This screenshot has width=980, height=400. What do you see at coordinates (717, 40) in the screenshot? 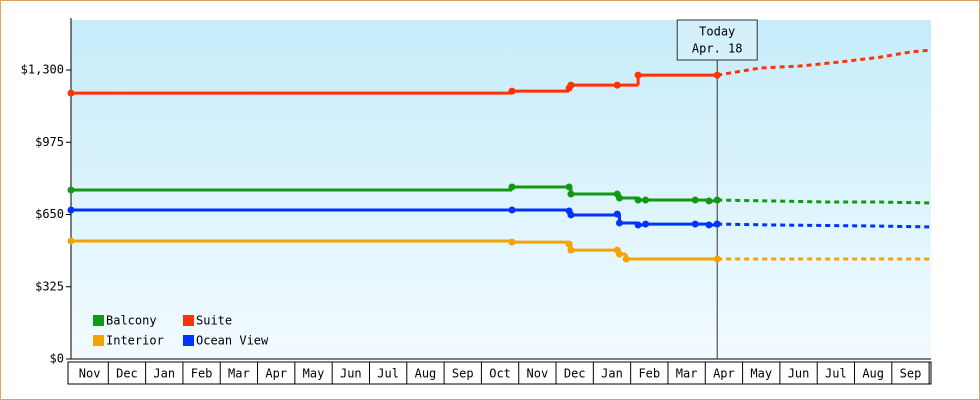
I see `today-box` at bounding box center [717, 40].